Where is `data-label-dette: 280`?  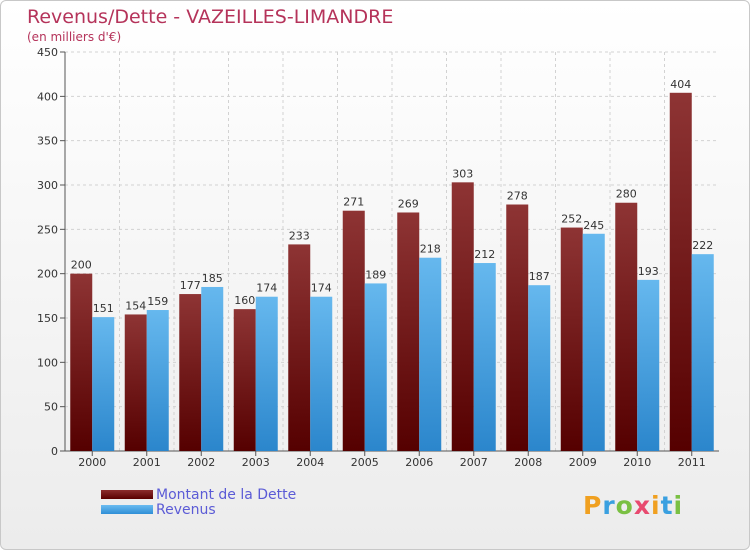
data-label-dette: 280 is located at coordinates (626, 194).